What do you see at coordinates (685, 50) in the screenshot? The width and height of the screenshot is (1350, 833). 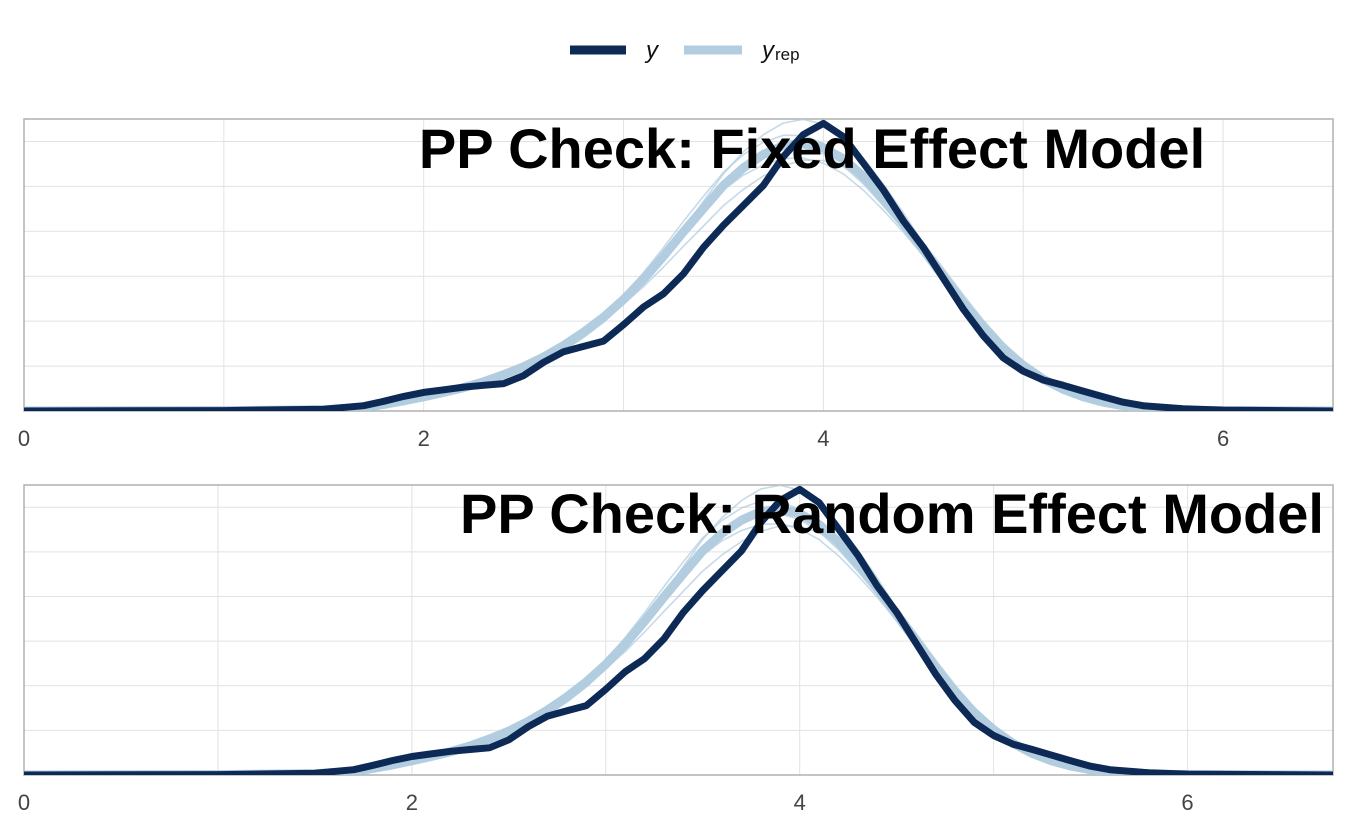 I see `legend: y y rep` at bounding box center [685, 50].